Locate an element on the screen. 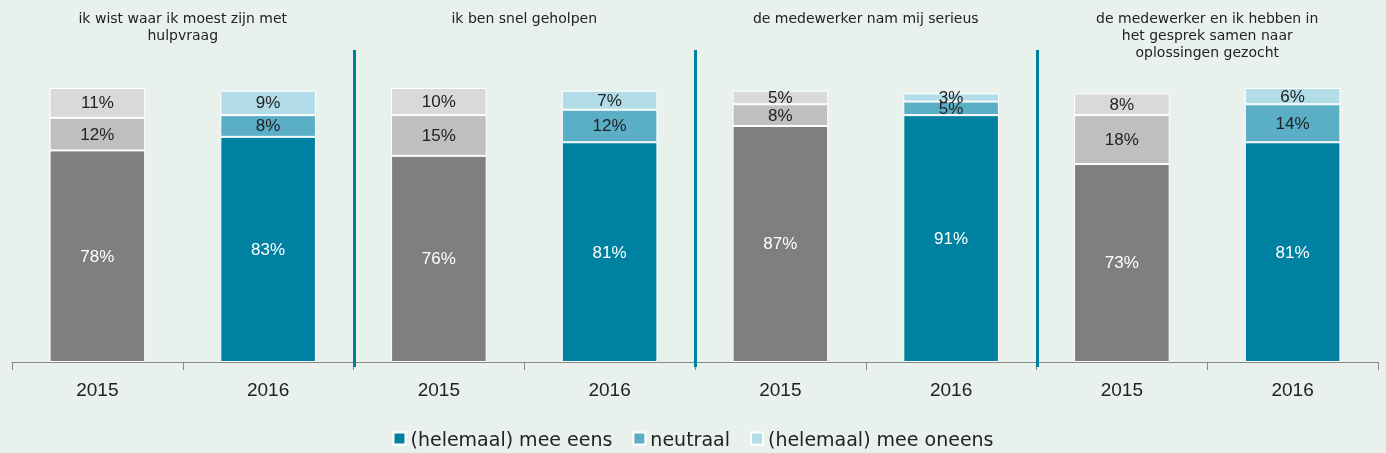  data-label: 91% is located at coordinates (951, 239).